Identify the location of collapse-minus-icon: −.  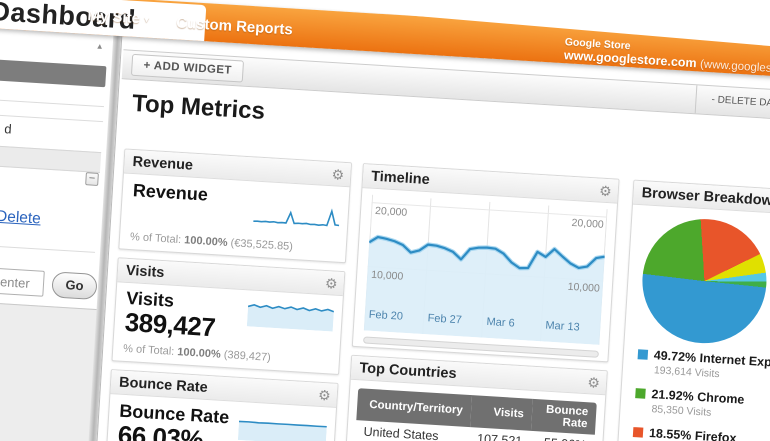
(92, 179).